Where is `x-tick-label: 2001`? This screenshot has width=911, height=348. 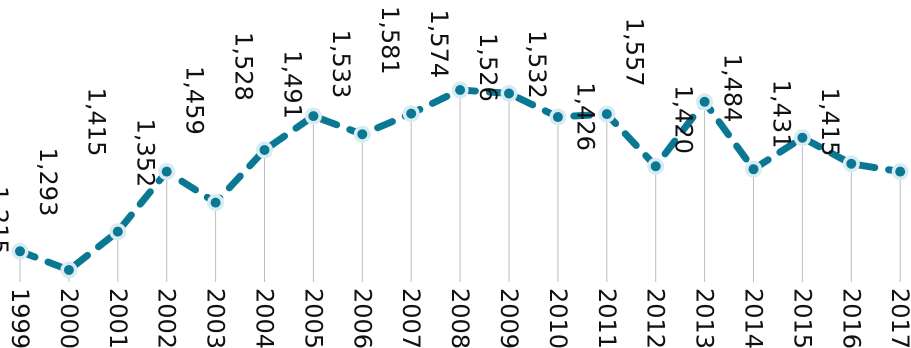 x-tick-label: 2001 is located at coordinates (118, 318).